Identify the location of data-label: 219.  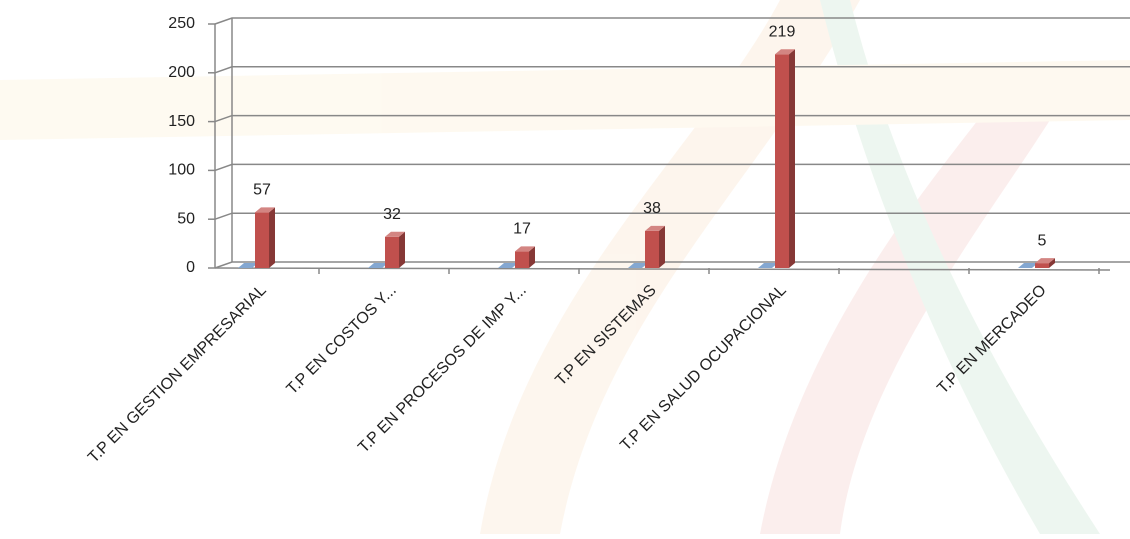
(782, 31).